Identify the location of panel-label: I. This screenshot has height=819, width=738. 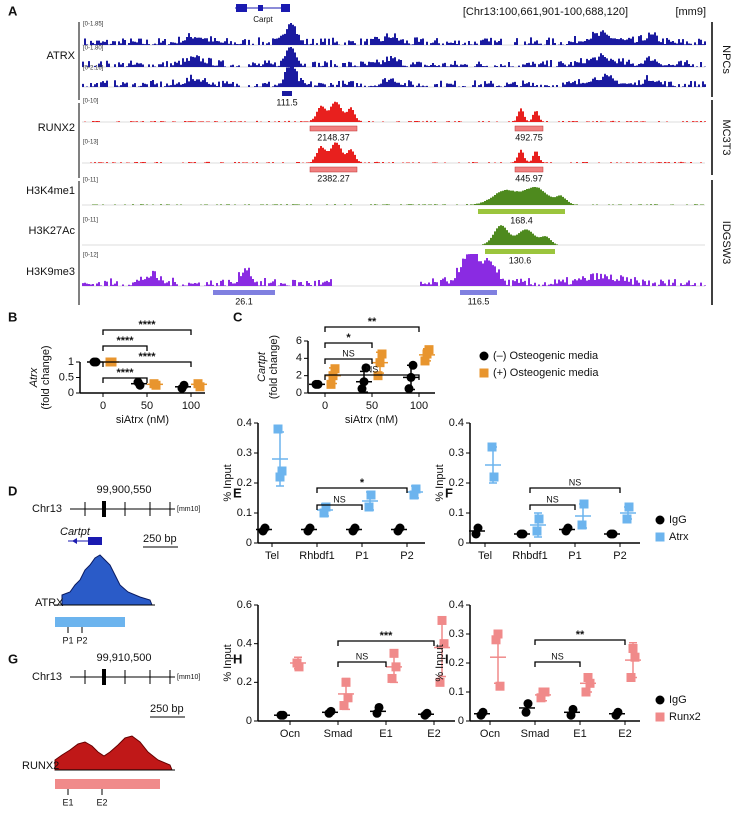
(447, 658).